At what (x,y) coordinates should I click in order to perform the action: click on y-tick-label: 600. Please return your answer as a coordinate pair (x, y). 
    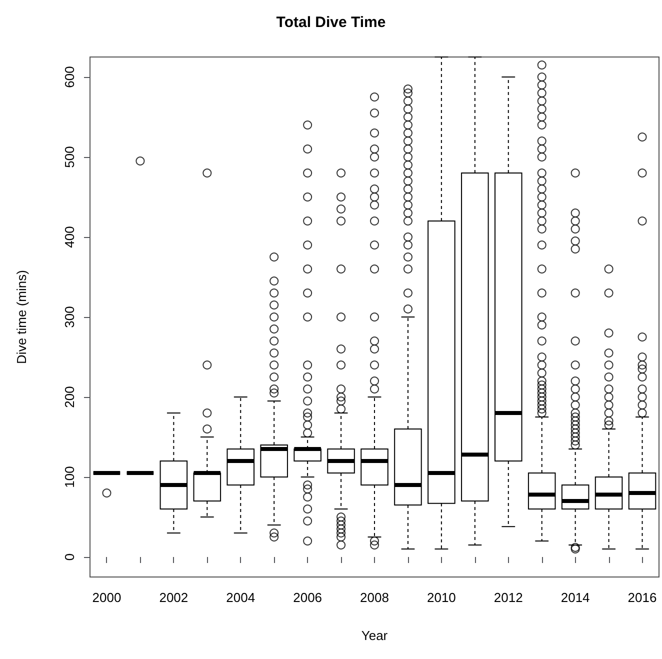
    Looking at the image, I should click on (69, 77).